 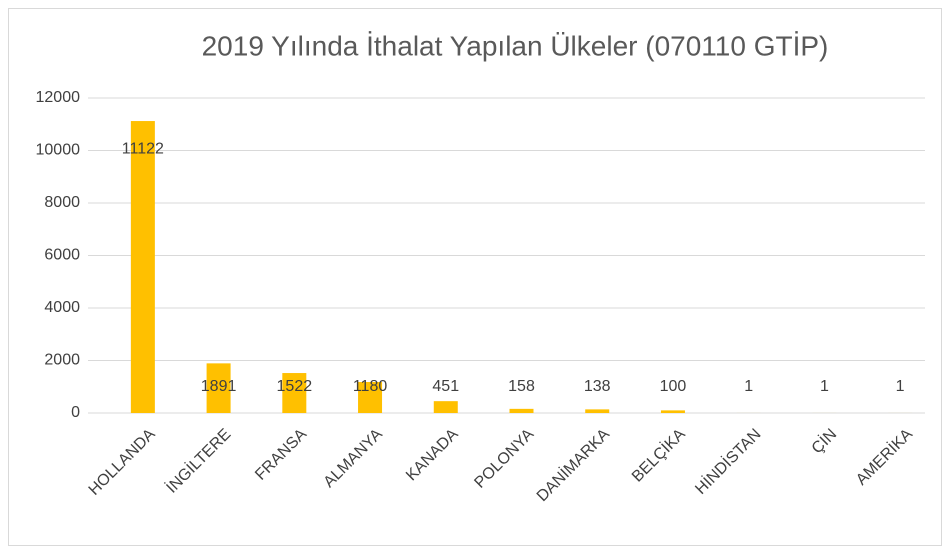 I want to click on data-label: 138, so click(x=597, y=386).